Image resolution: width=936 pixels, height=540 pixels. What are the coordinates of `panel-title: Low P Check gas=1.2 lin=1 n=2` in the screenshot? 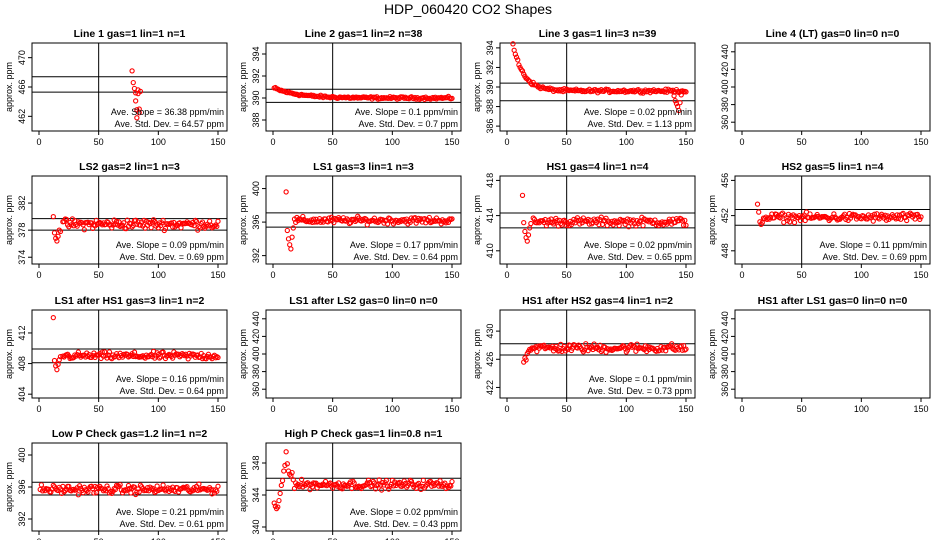 It's located at (129, 434).